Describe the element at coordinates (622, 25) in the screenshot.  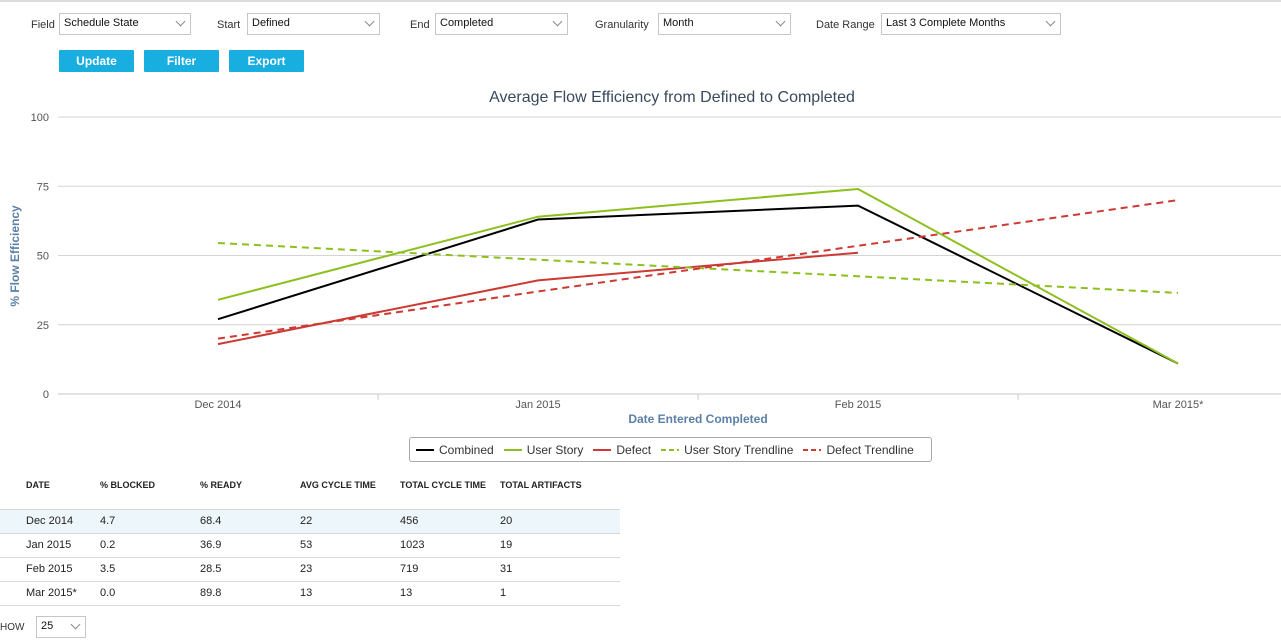
I see `granularity-label: Granularity` at that location.